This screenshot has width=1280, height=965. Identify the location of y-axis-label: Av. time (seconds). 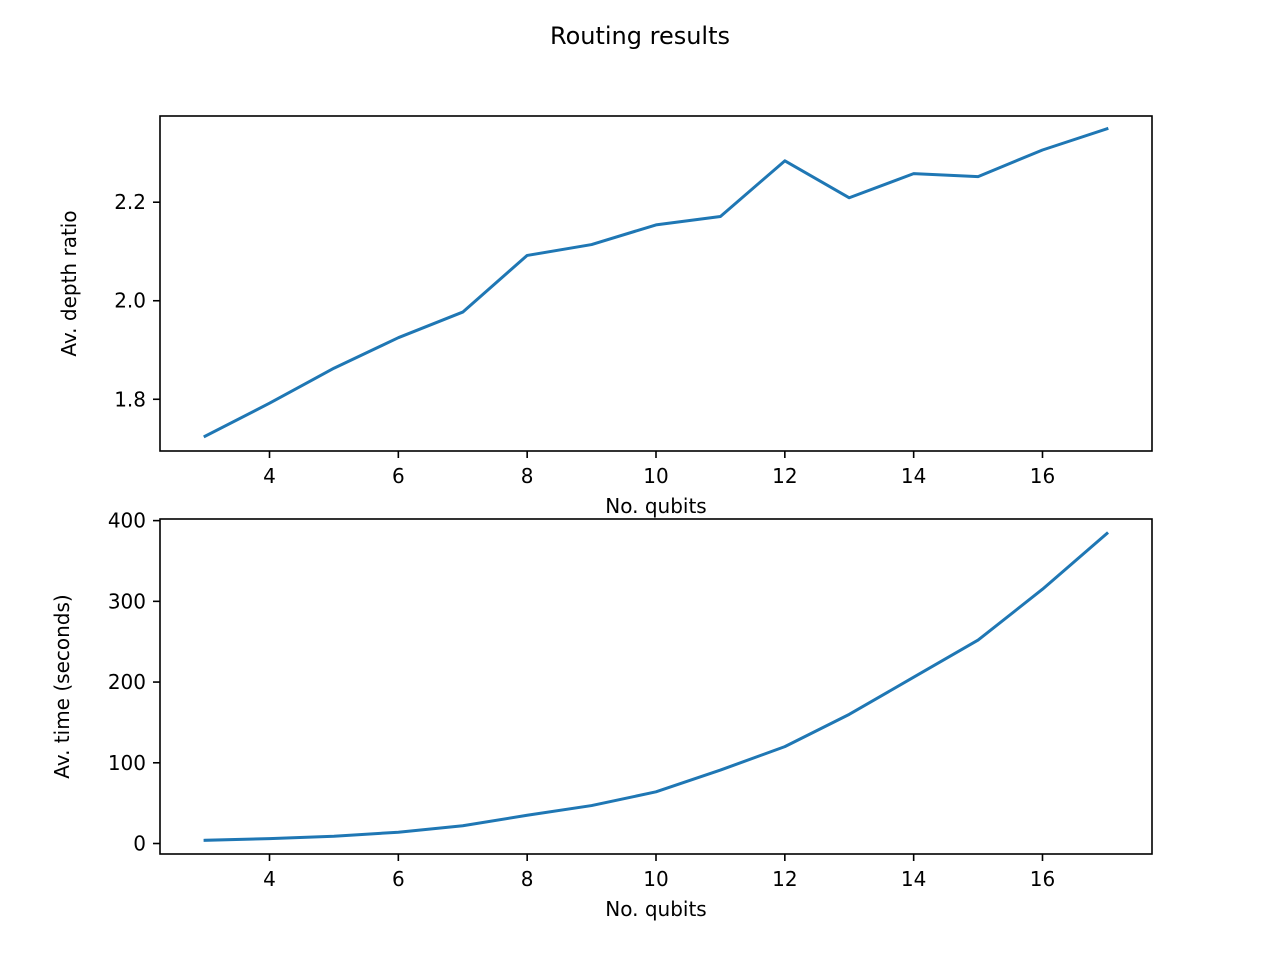
(62, 686).